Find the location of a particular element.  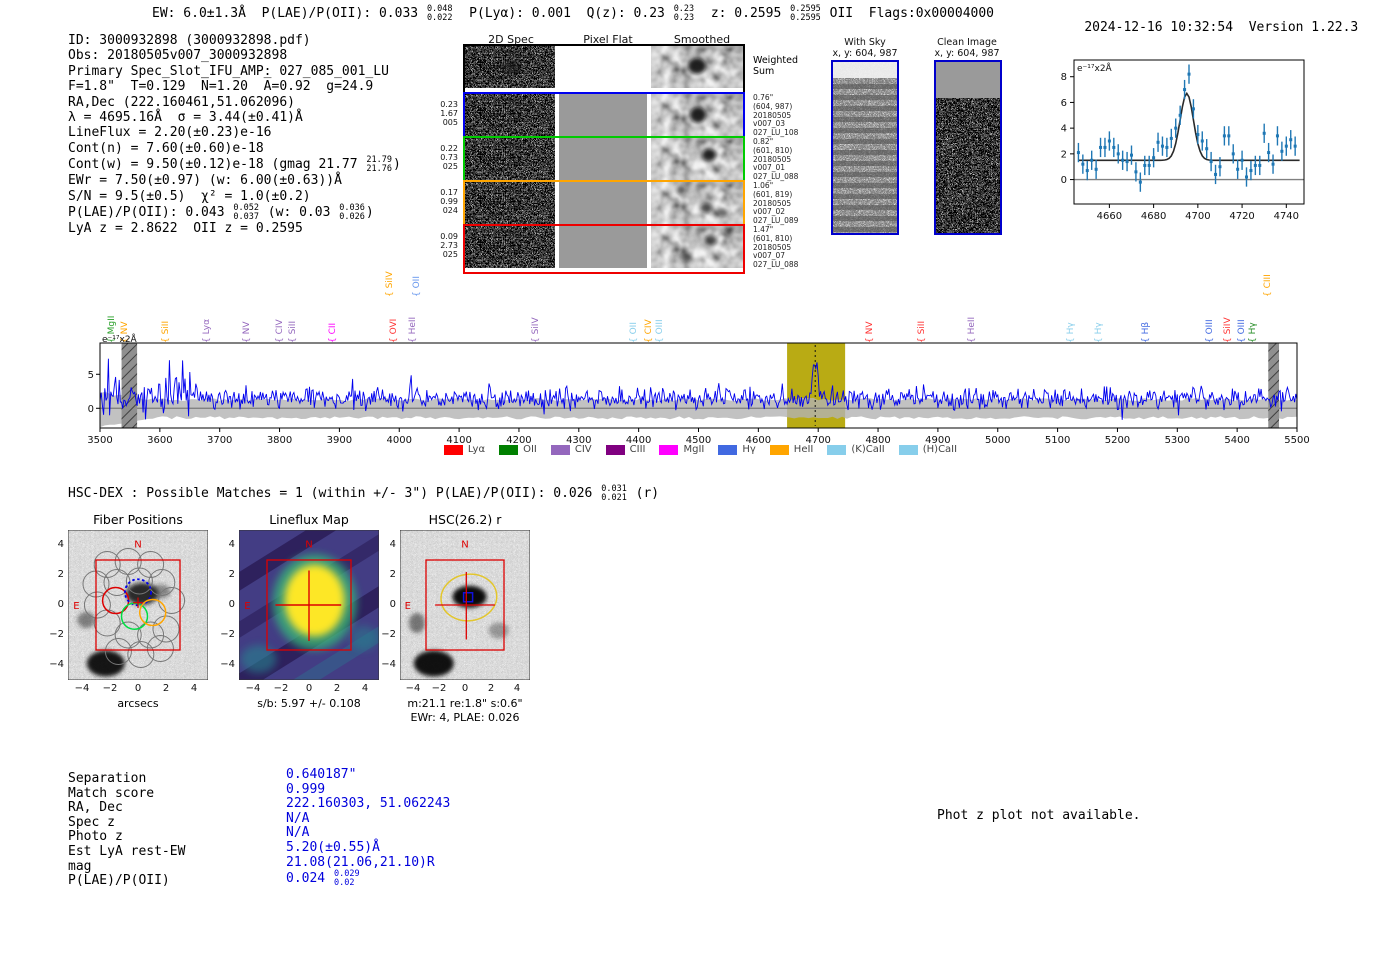

svg-text: 5200 is located at coordinates (1117, 440).